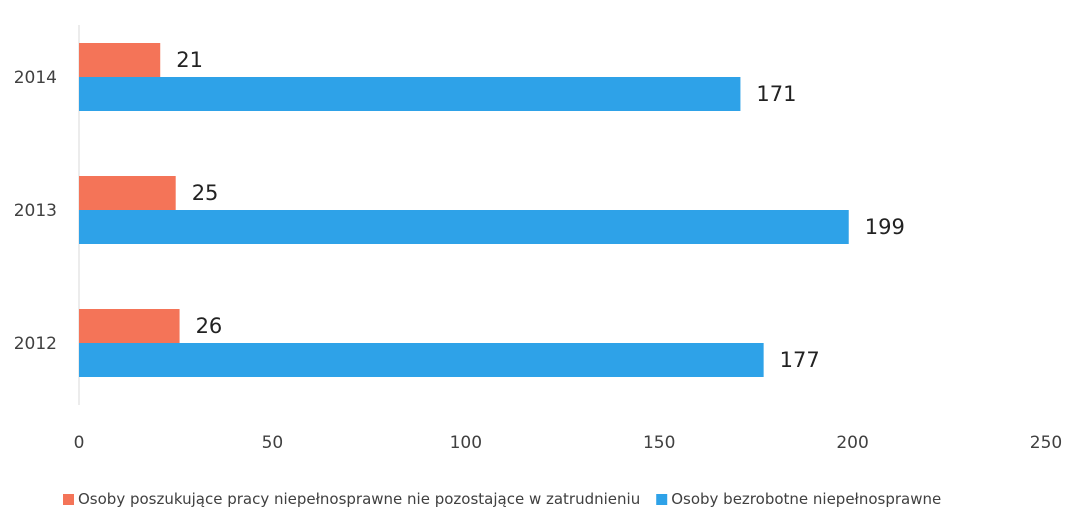 The image size is (1073, 515). Describe the element at coordinates (806, 499) in the screenshot. I see `legend-label: Osoby bezrobotne niepełnosprawne` at that location.